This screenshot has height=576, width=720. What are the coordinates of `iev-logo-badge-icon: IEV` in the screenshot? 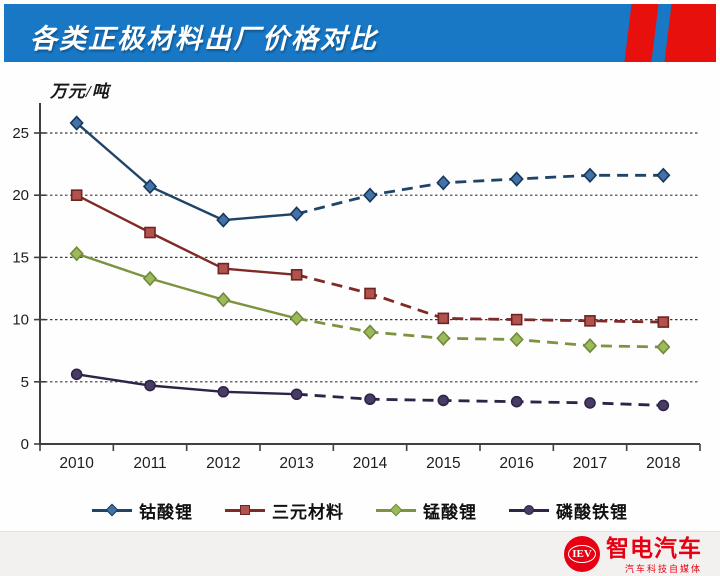 It's located at (582, 554).